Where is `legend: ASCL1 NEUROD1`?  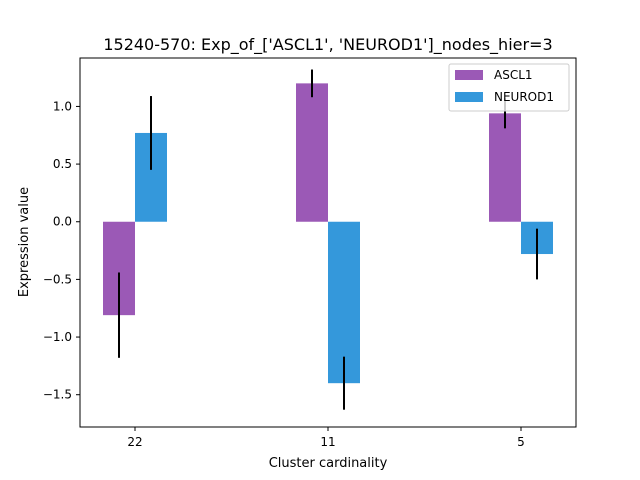
legend: ASCL1 NEUROD1 is located at coordinates (509, 87).